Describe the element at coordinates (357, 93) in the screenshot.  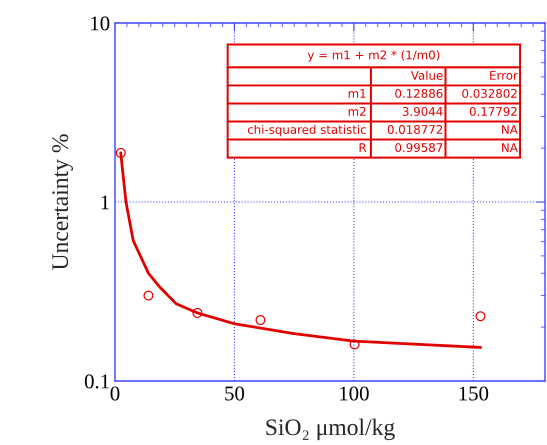
I see `annotation: m1` at that location.